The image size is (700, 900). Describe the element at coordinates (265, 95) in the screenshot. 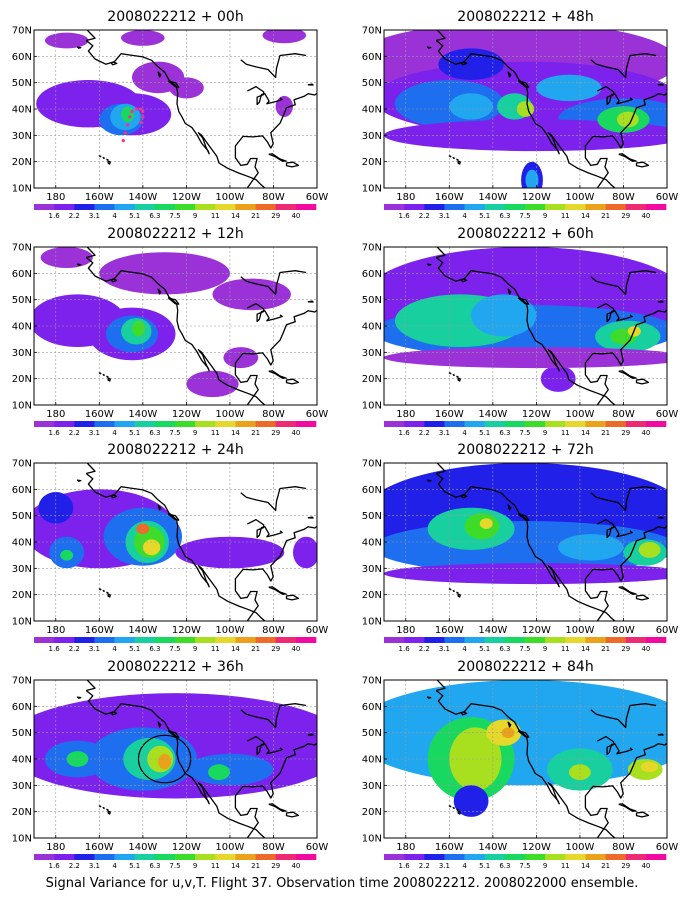

I see `great-lakes` at that location.